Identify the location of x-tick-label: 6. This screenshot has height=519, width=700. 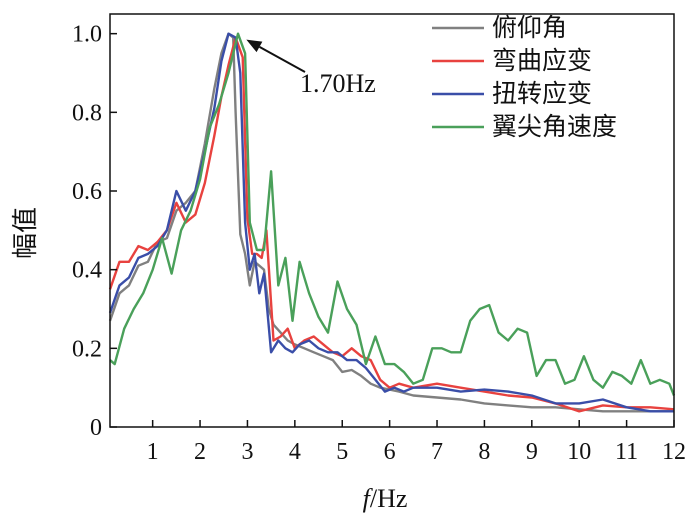
(390, 452).